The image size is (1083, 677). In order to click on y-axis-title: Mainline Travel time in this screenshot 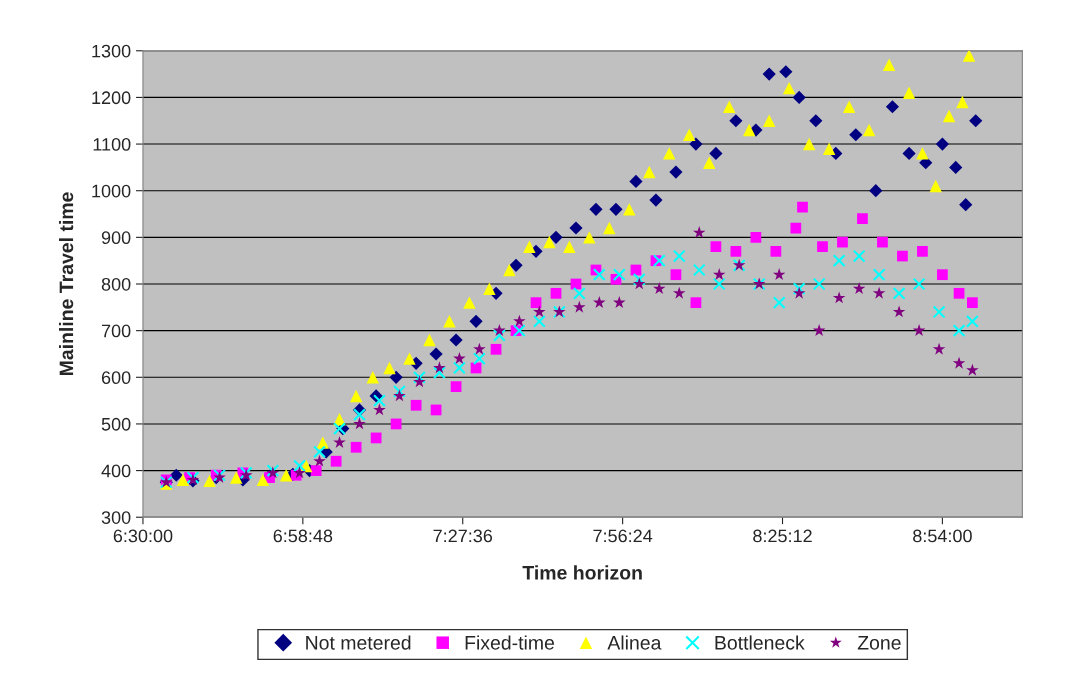, I will do `click(66, 284)`.